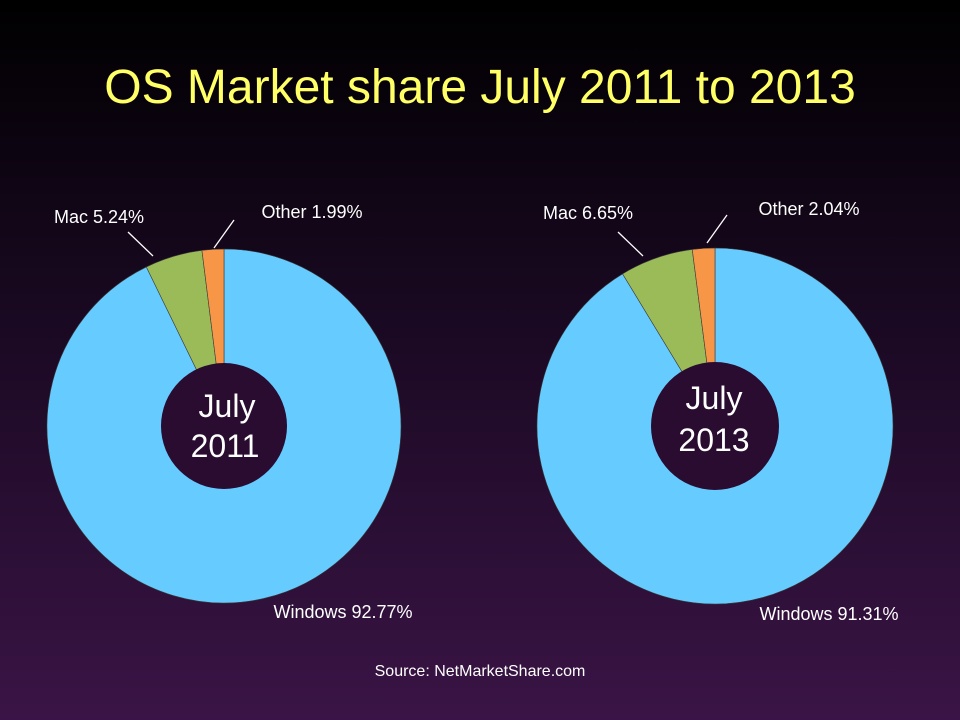  What do you see at coordinates (342, 612) in the screenshot?
I see `slice-label-windows: Windows 92.77%` at bounding box center [342, 612].